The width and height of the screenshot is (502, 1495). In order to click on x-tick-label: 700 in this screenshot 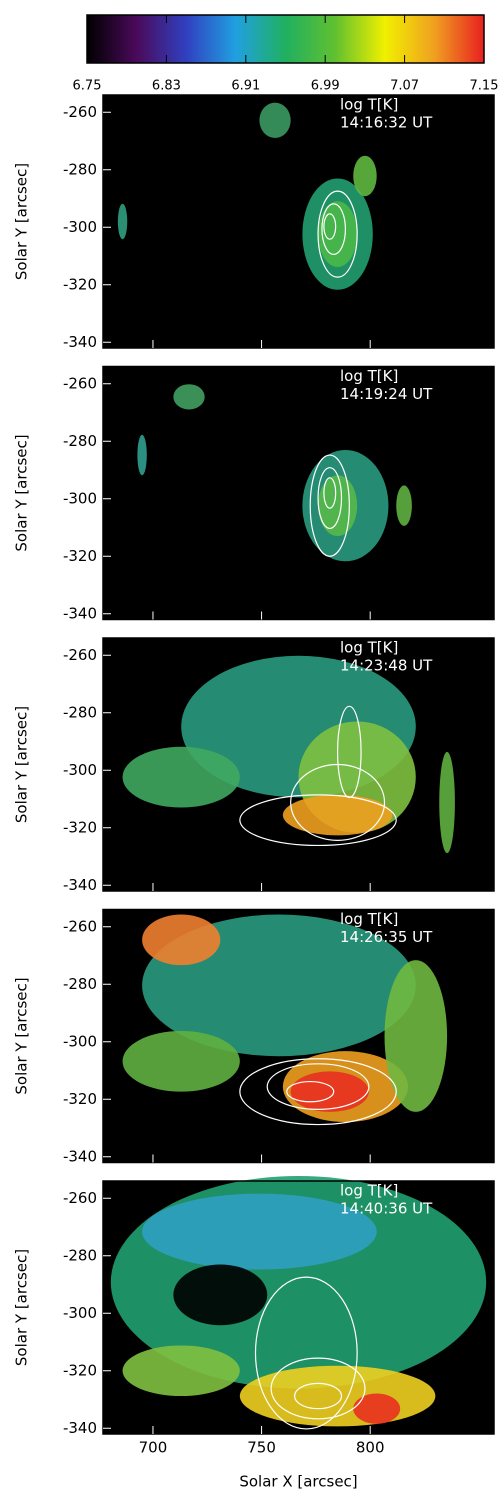, I will do `click(153, 1448)`.